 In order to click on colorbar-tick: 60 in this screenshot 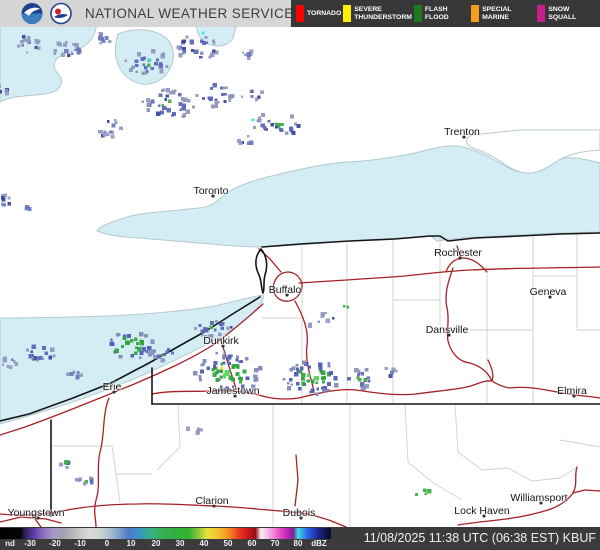, I will do `click(252, 543)`.